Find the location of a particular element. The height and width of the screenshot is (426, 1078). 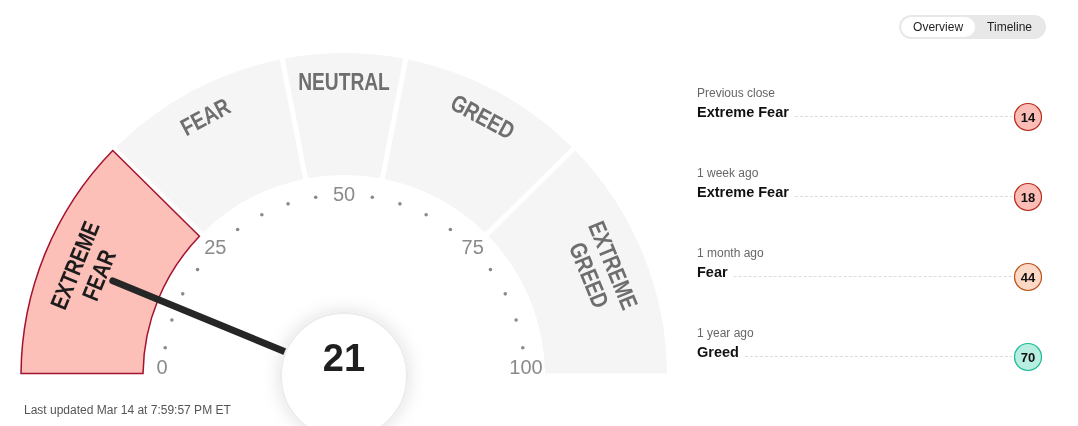

text: 75 is located at coordinates (472, 247).